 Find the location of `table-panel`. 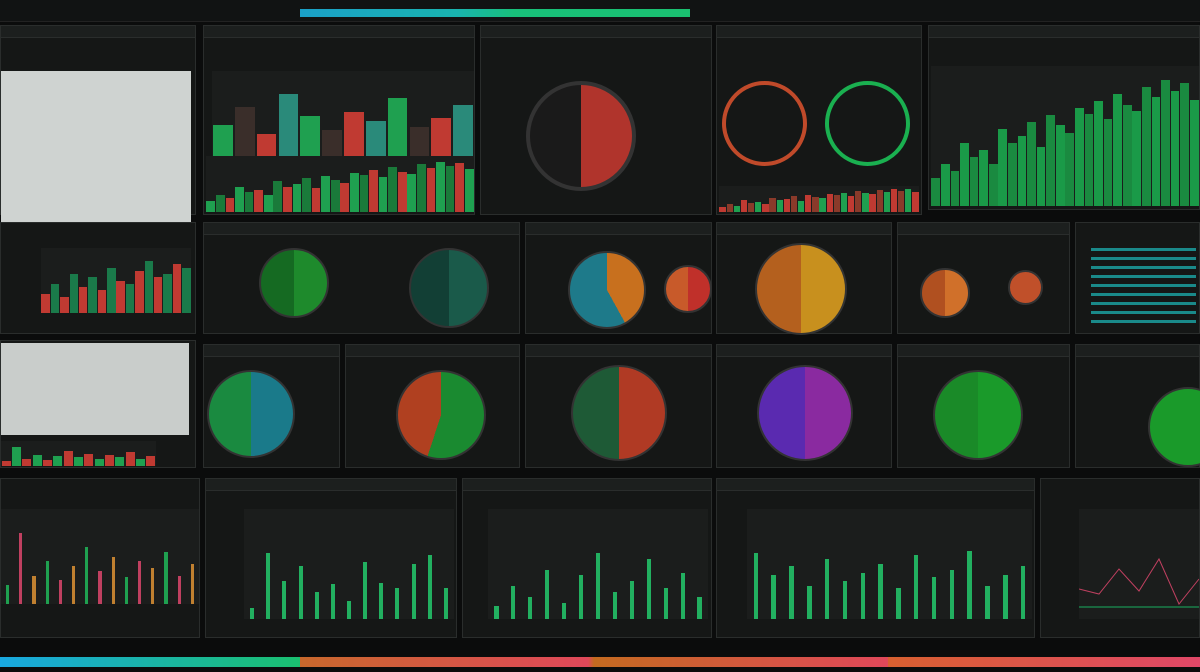

table-panel is located at coordinates (98, 404).